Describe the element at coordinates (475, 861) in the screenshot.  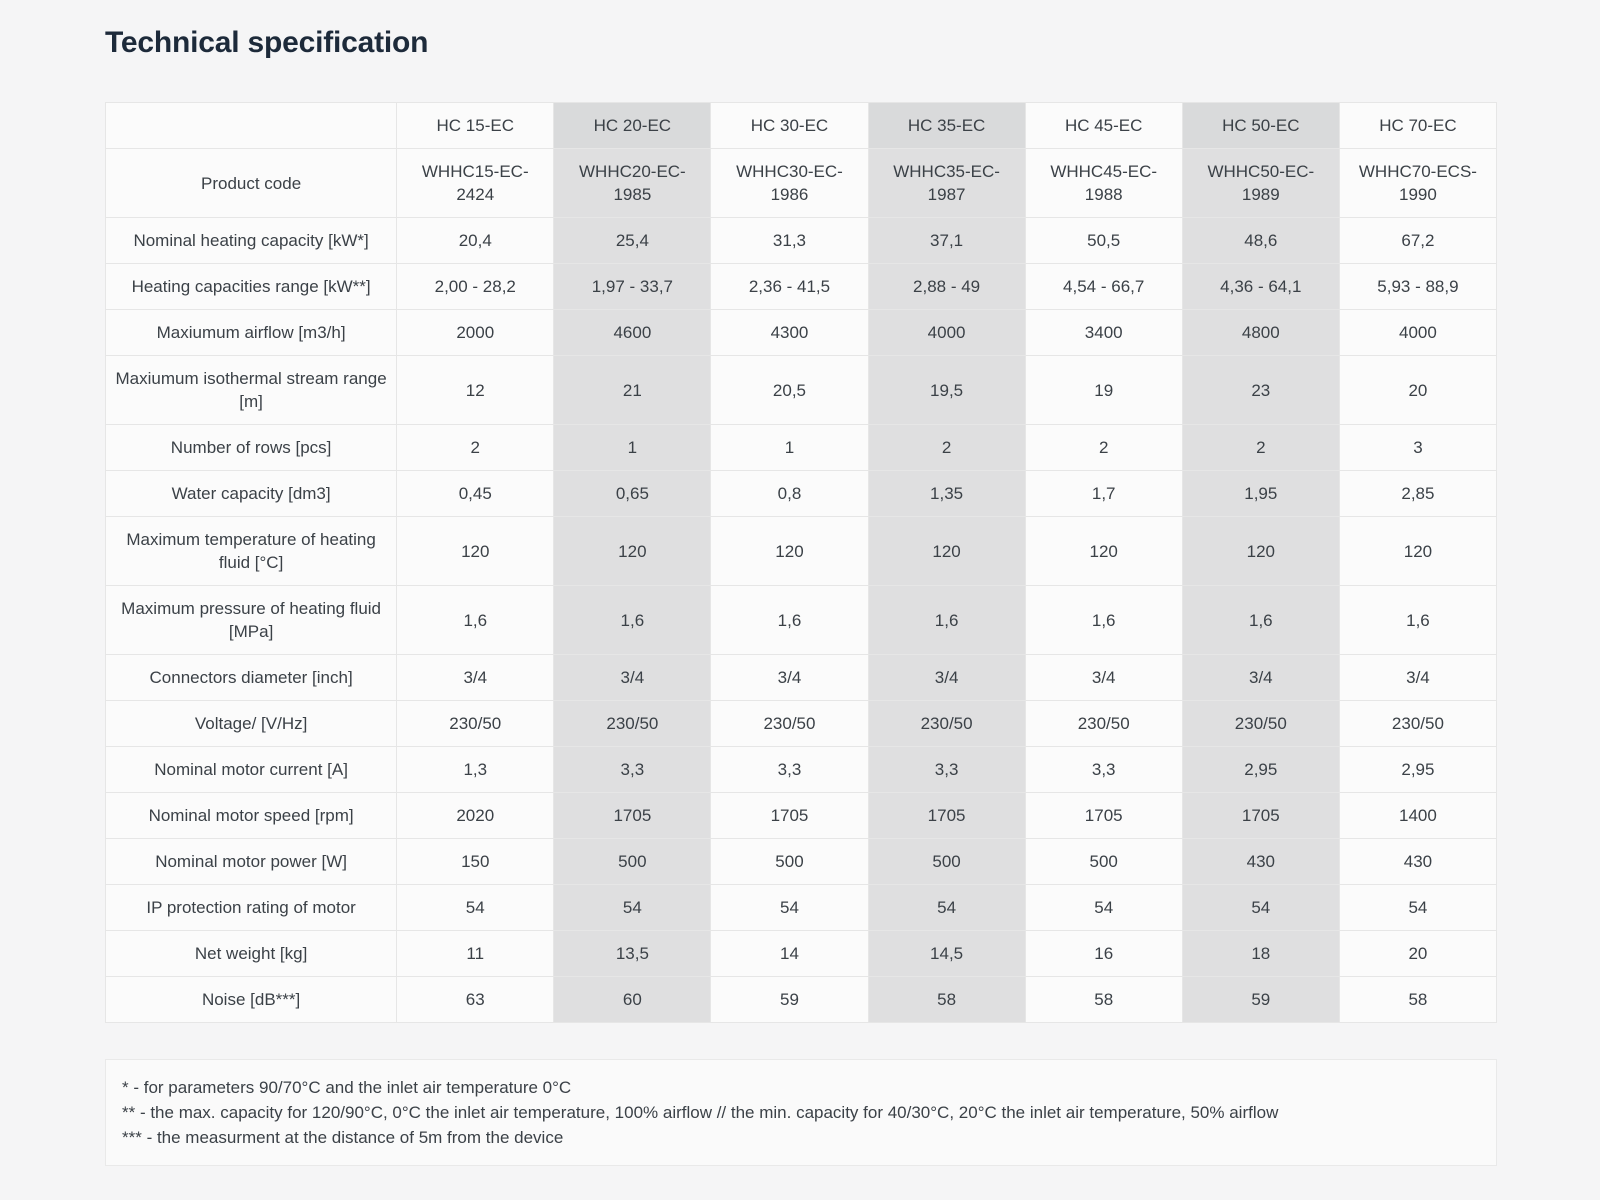
I see `table-cell: 150` at that location.